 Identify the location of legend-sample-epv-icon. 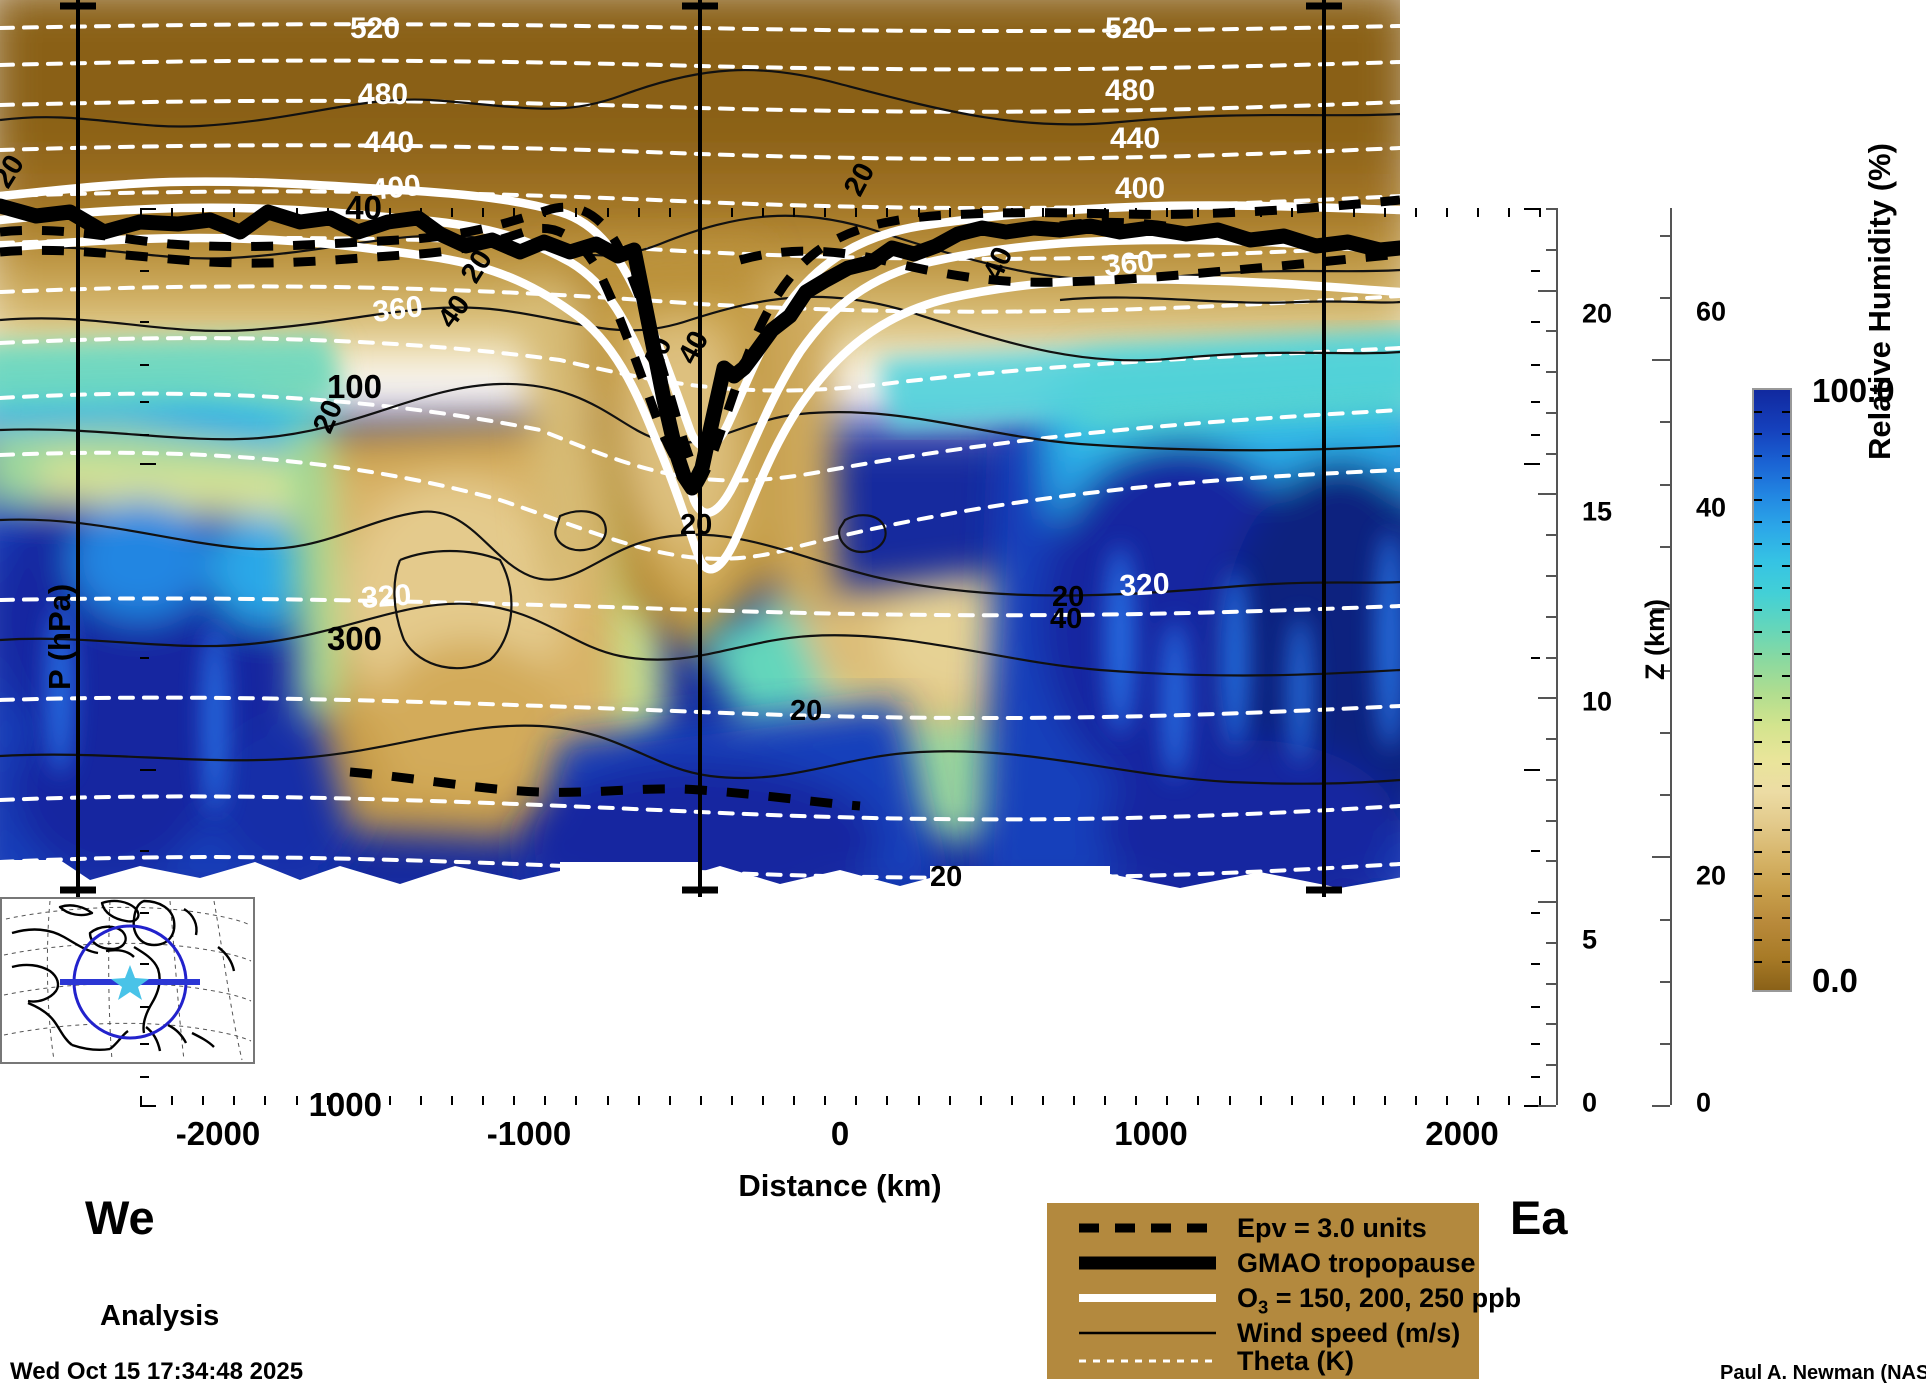
(1147, 1228).